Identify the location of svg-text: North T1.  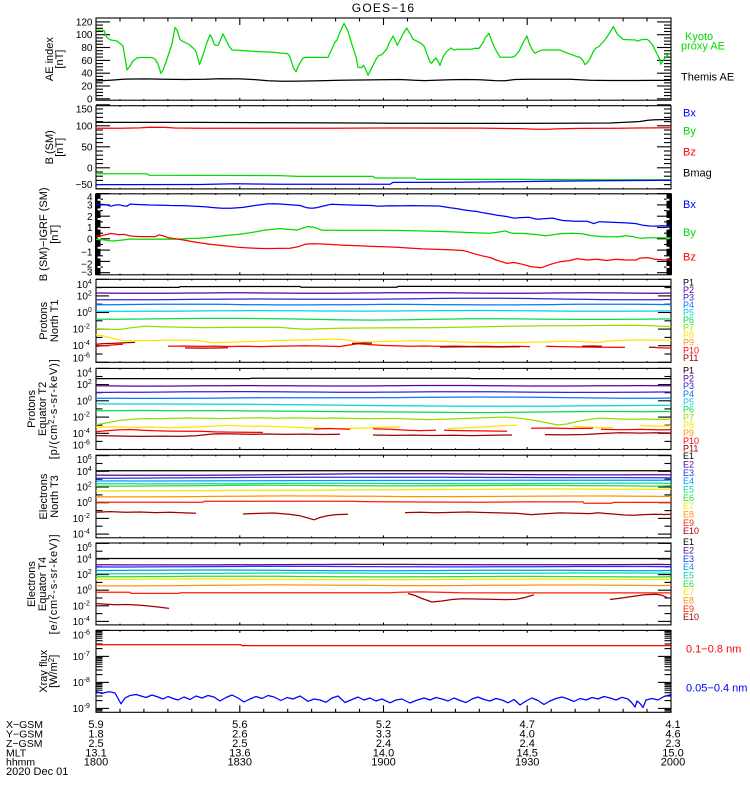
(55, 321).